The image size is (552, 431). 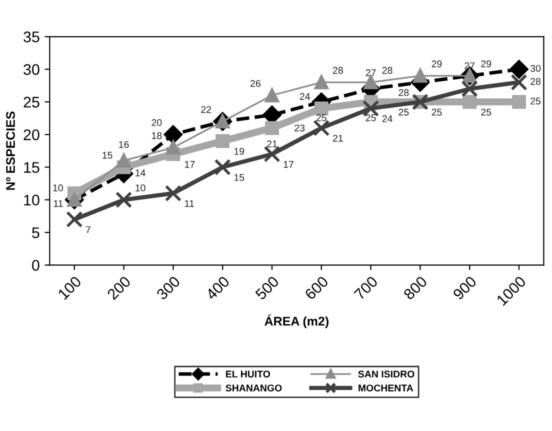 I want to click on legend-label: MOCHENTA, so click(x=386, y=388).